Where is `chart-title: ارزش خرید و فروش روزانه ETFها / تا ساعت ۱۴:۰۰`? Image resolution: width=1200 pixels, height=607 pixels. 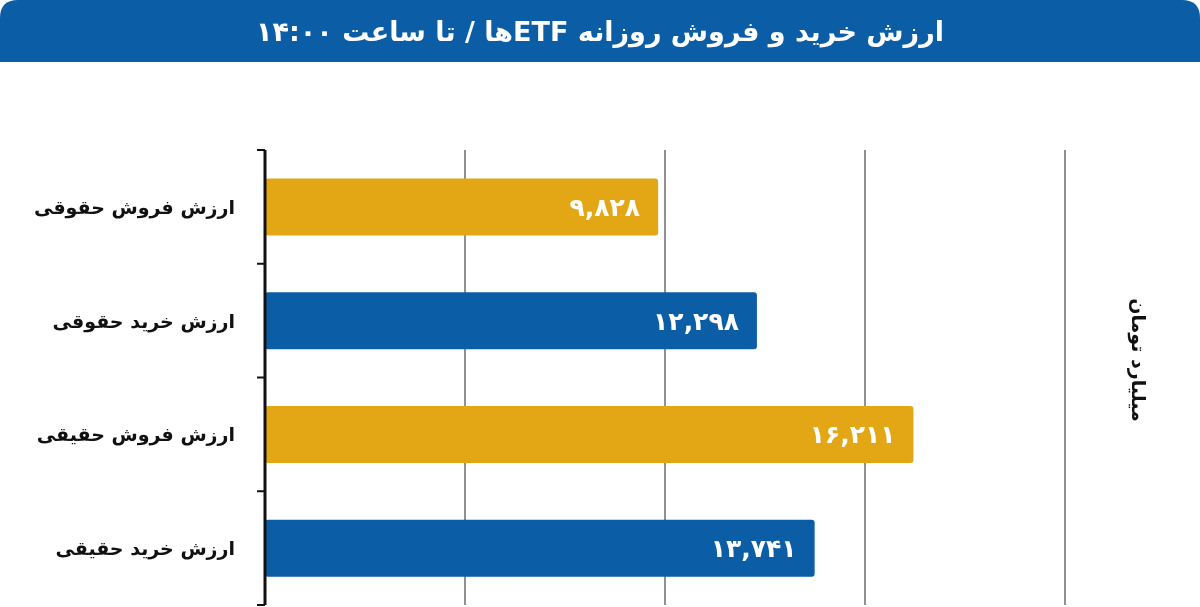 chart-title: ارزش خرید و فروش روزانه ETFها / تا ساعت ۱۴:۰۰ is located at coordinates (600, 32).